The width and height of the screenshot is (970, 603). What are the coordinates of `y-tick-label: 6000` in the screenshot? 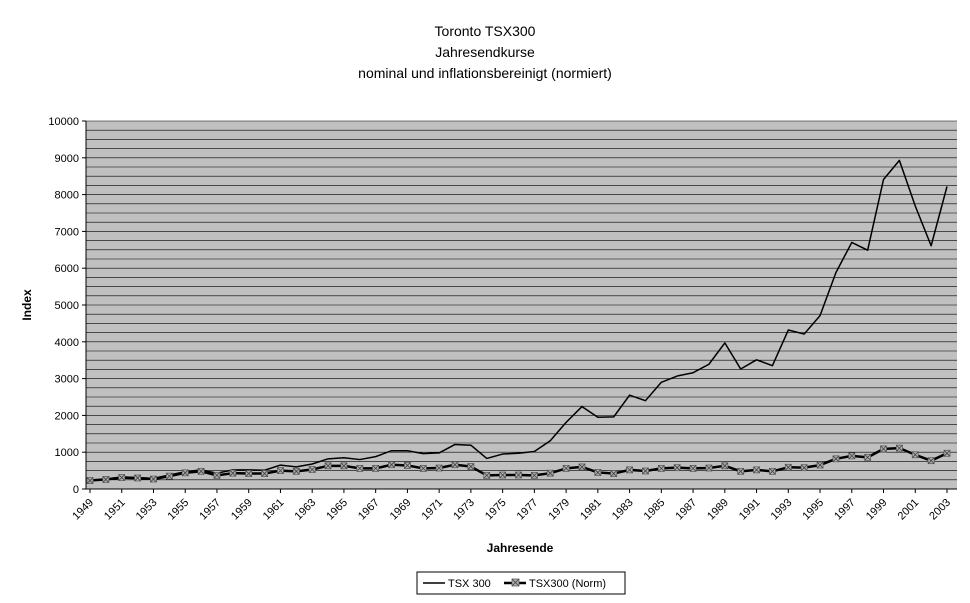 It's located at (67, 269).